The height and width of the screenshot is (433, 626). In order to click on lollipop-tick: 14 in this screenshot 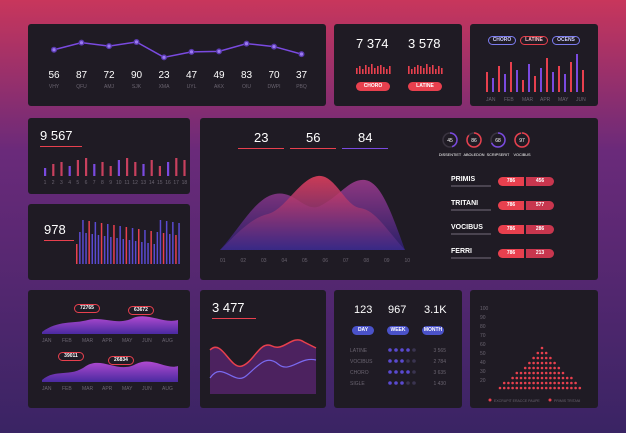, I will do `click(152, 183)`.